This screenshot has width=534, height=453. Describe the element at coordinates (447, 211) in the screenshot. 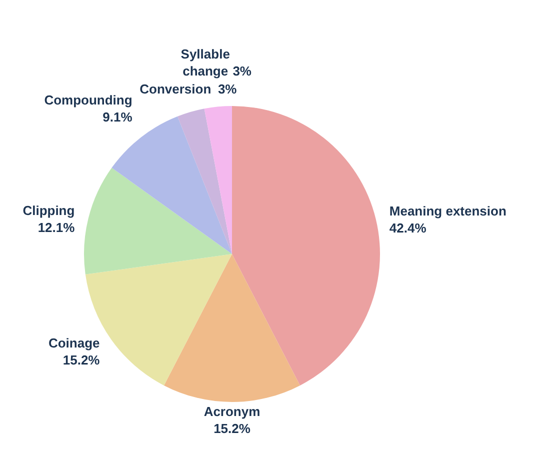

I see `slice-label: Meaning extension` at that location.